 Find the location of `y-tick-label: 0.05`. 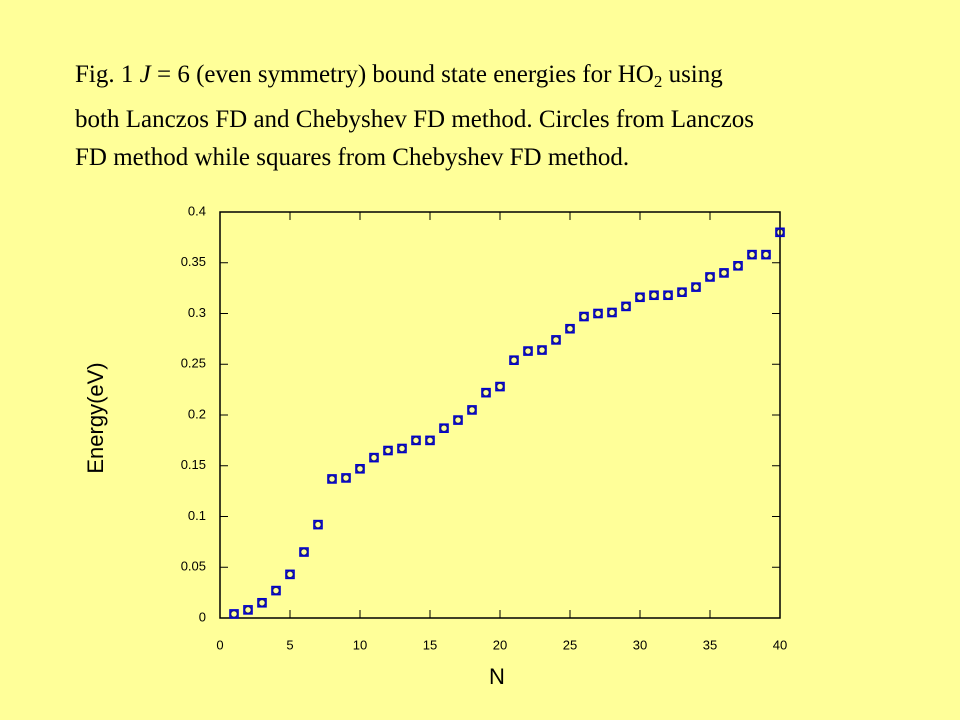

y-tick-label: 0.05 is located at coordinates (193, 566).